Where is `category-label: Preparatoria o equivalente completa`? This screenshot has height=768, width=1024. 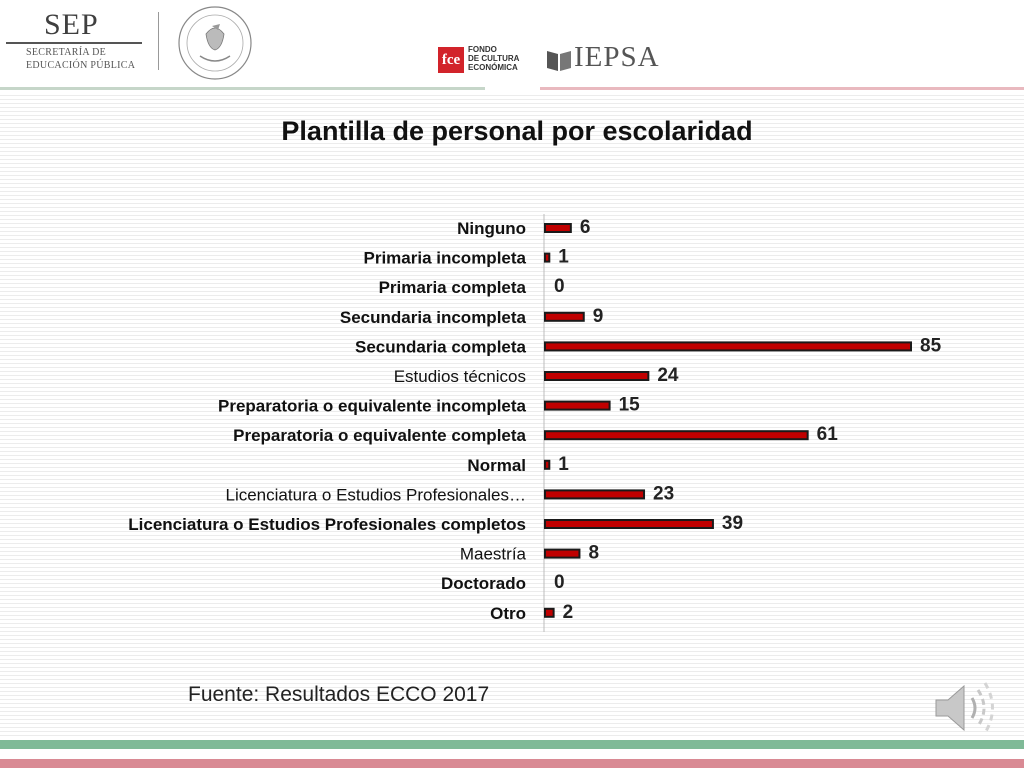
category-label: Preparatoria o equivalente completa is located at coordinates (379, 435).